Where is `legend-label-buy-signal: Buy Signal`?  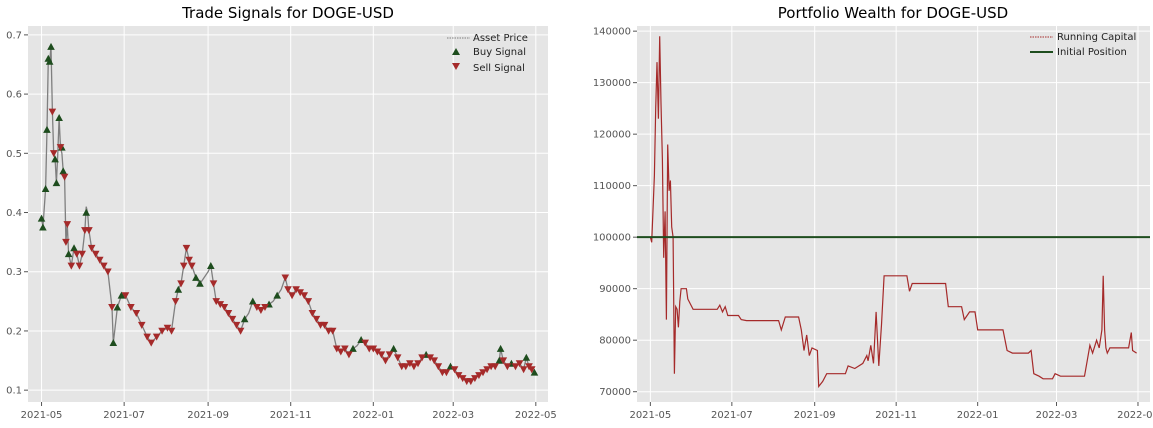
legend-label-buy-signal: Buy Signal is located at coordinates (499, 52).